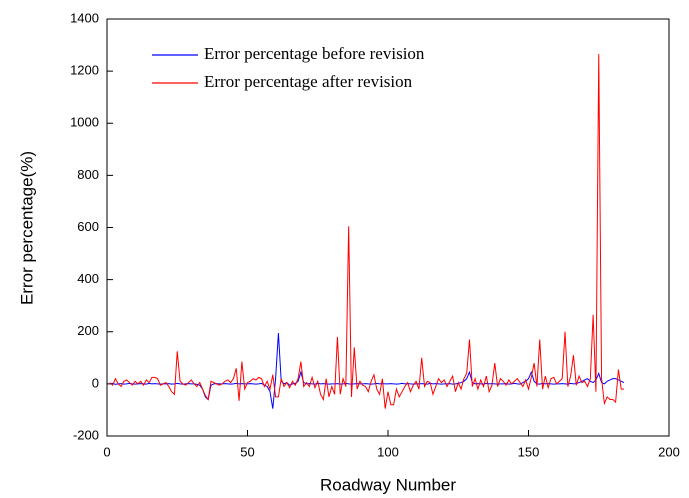  Describe the element at coordinates (84, 70) in the screenshot. I see `y-tick-label: 1200` at that location.